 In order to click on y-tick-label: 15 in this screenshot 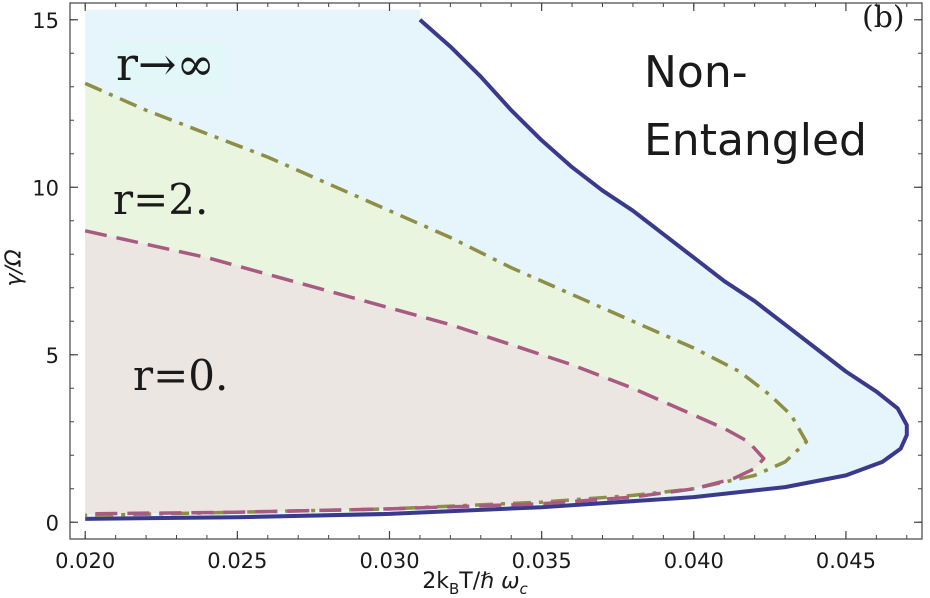, I will do `click(45, 21)`.